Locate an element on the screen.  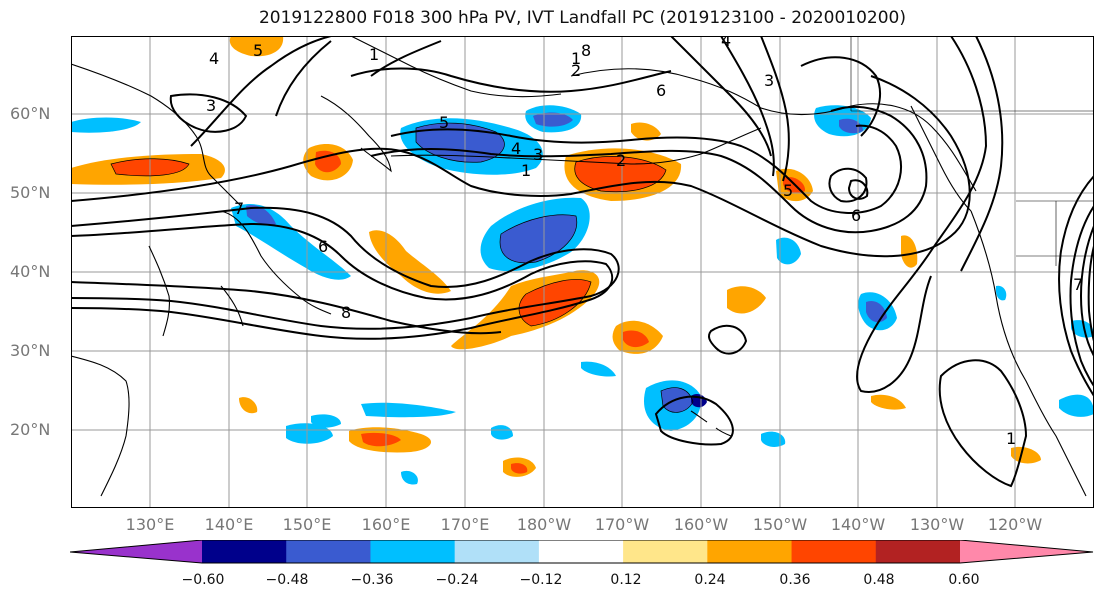
lat-label-40n: 40°N is located at coordinates (30, 271).